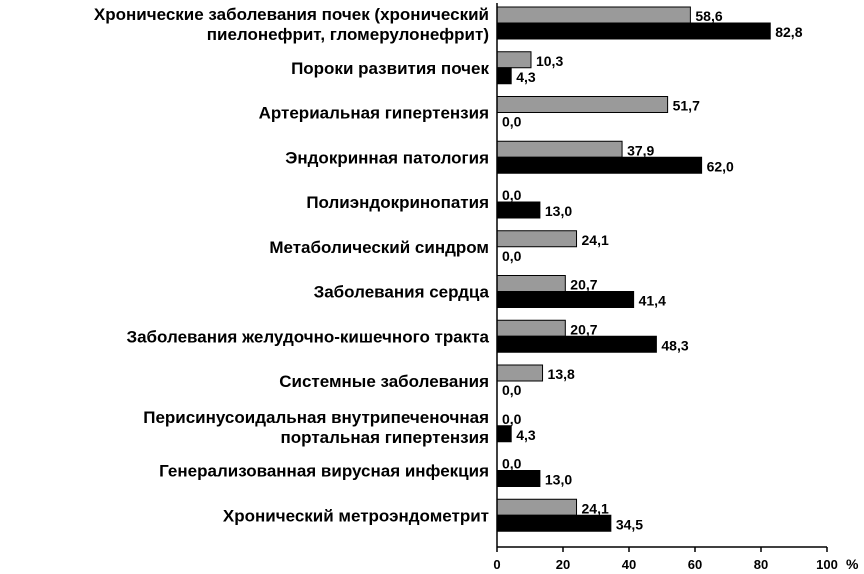  I want to click on category-label: Артериальная гипертензия, so click(374, 113).